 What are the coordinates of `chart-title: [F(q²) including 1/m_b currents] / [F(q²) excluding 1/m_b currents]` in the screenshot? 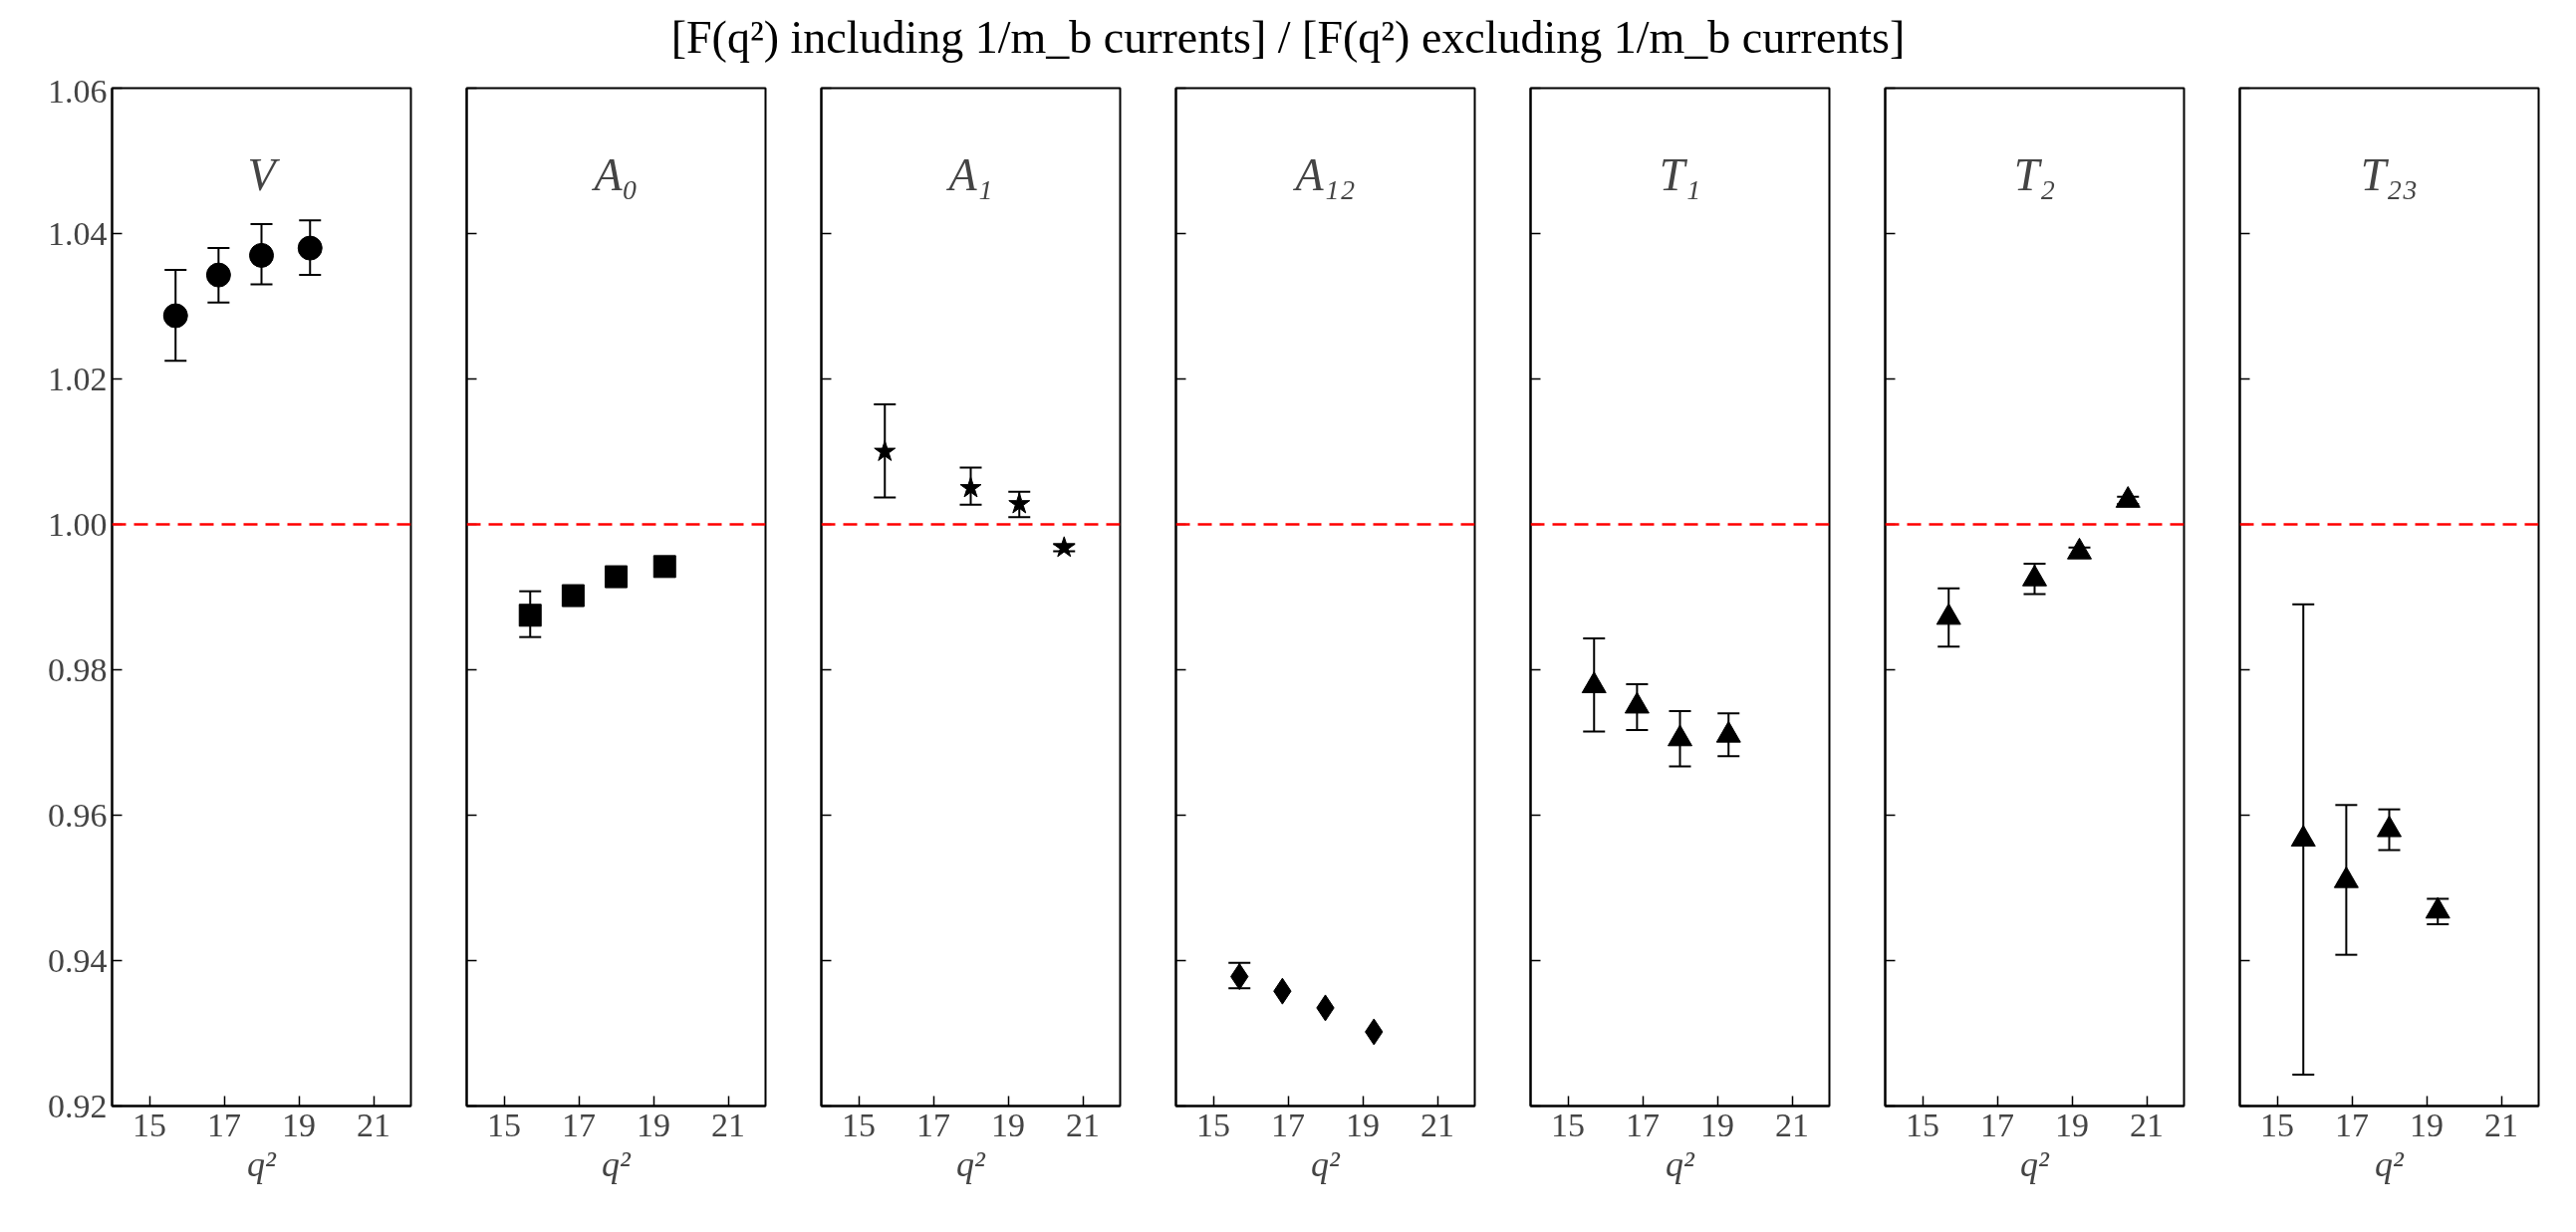 It's located at (1288, 38).